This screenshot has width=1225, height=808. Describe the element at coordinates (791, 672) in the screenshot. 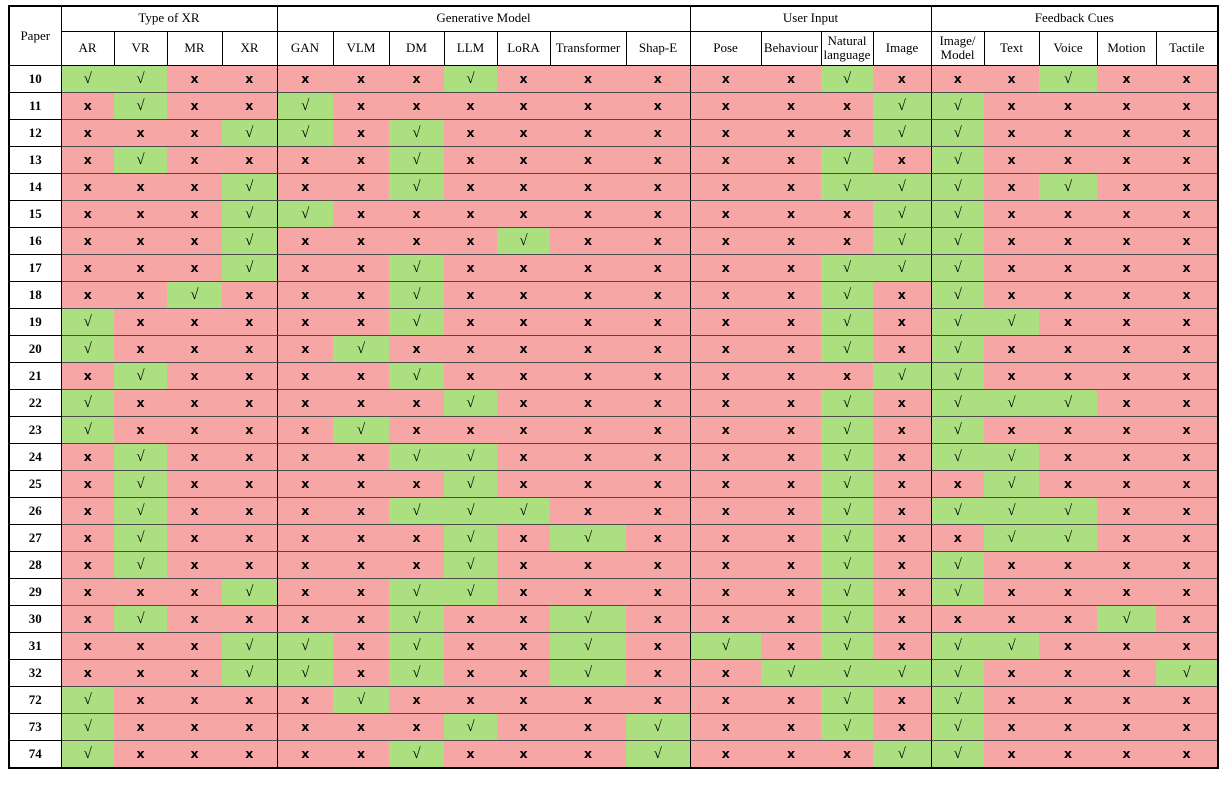

I see `cell-behaviour-check: √` at that location.